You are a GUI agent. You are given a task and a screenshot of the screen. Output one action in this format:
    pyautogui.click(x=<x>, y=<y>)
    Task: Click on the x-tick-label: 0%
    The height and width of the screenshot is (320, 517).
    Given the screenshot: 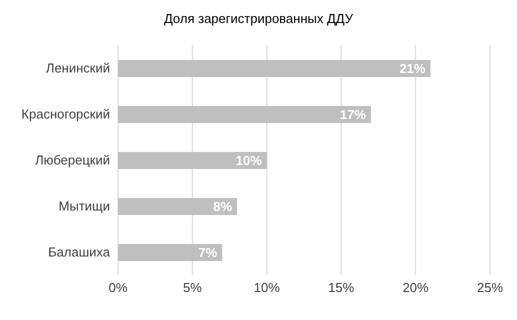 What is the action you would take?
    pyautogui.click(x=118, y=288)
    